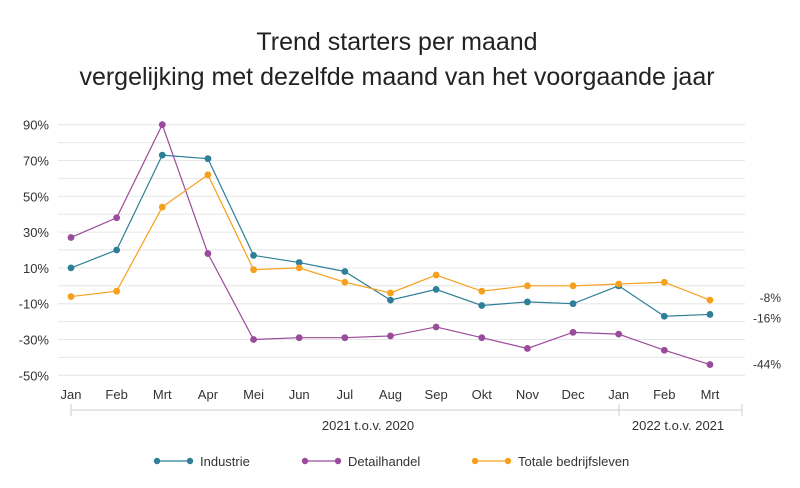 This screenshot has height=488, width=800. Describe the element at coordinates (368, 425) in the screenshot. I see `period-group-label: 2021 t.o.v. 2020` at that location.